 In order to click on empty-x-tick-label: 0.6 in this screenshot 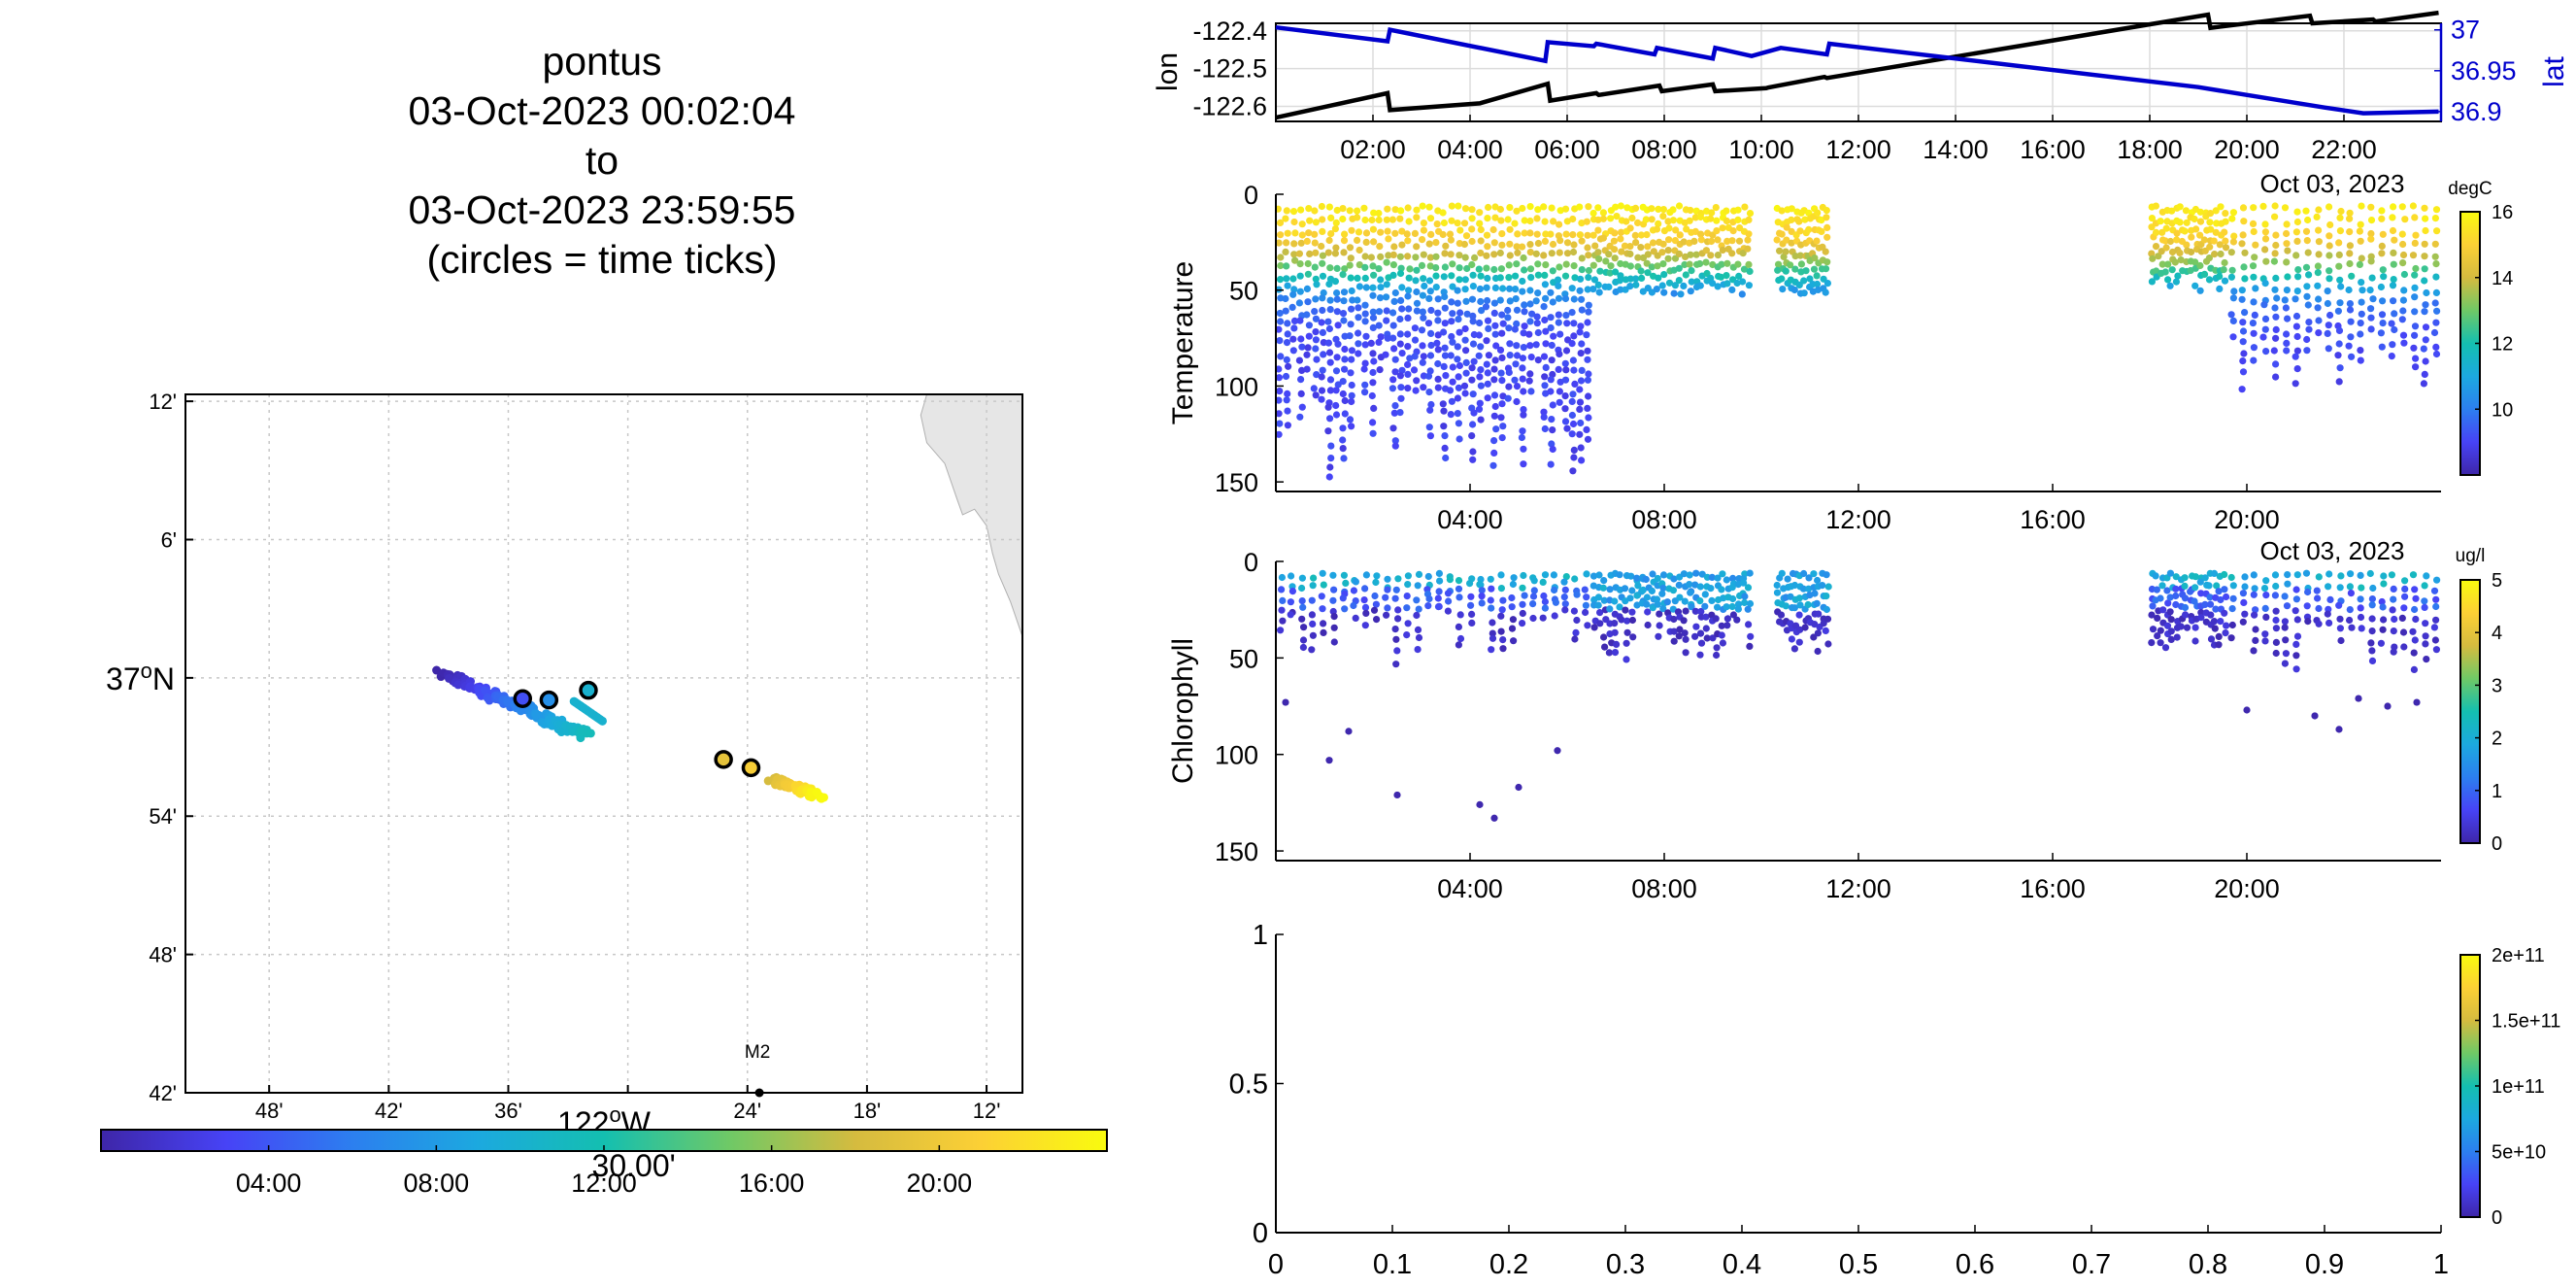, I will do `click(1975, 1264)`.